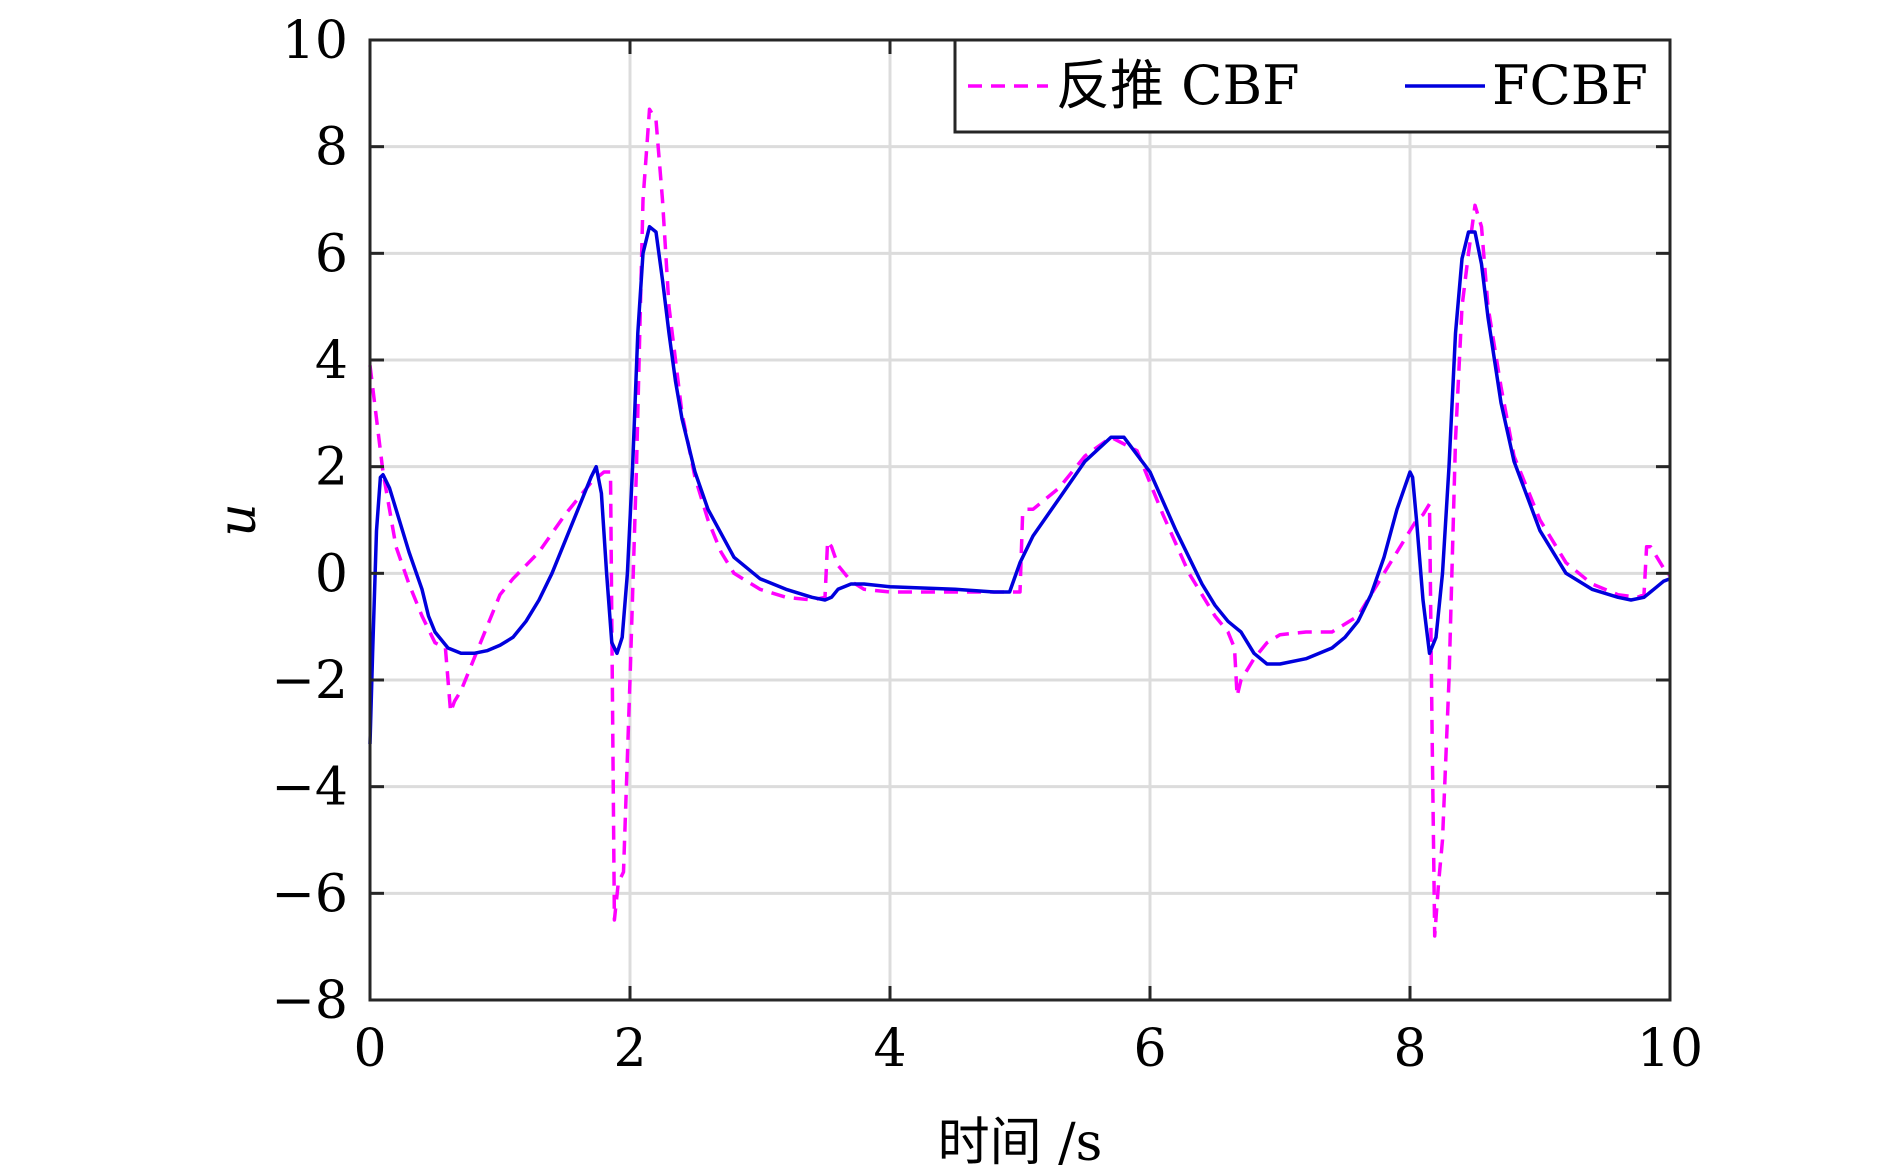  Describe the element at coordinates (1149, 1049) in the screenshot. I see `x-tick-label: 6` at that location.